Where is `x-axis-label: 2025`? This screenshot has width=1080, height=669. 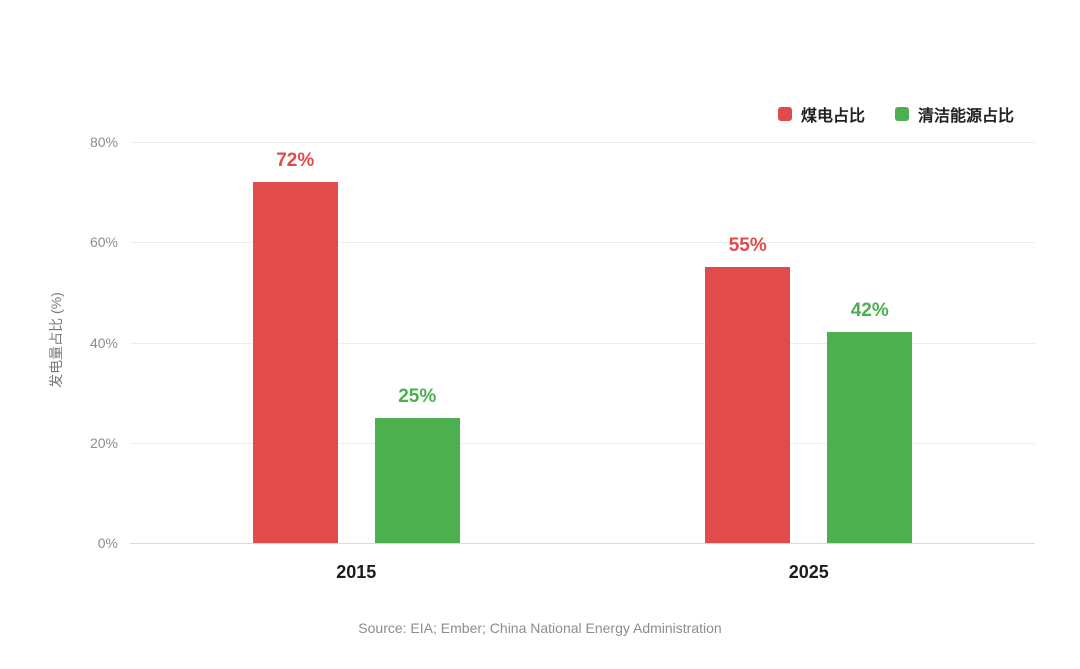 x-axis-label: 2025 is located at coordinates (808, 572).